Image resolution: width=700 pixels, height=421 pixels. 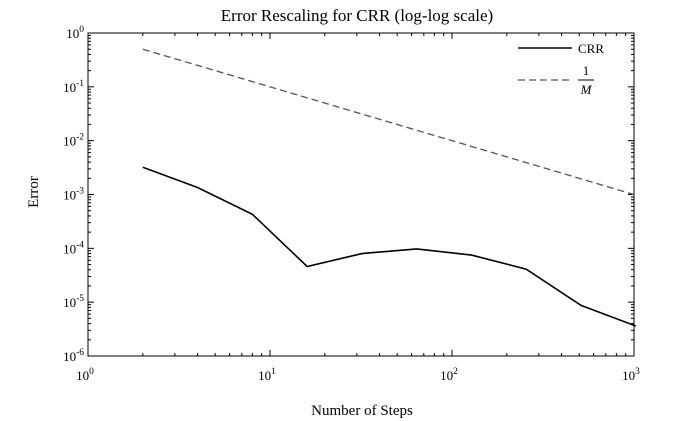 What do you see at coordinates (362, 411) in the screenshot?
I see `x-axis-label: Number of Steps` at bounding box center [362, 411].